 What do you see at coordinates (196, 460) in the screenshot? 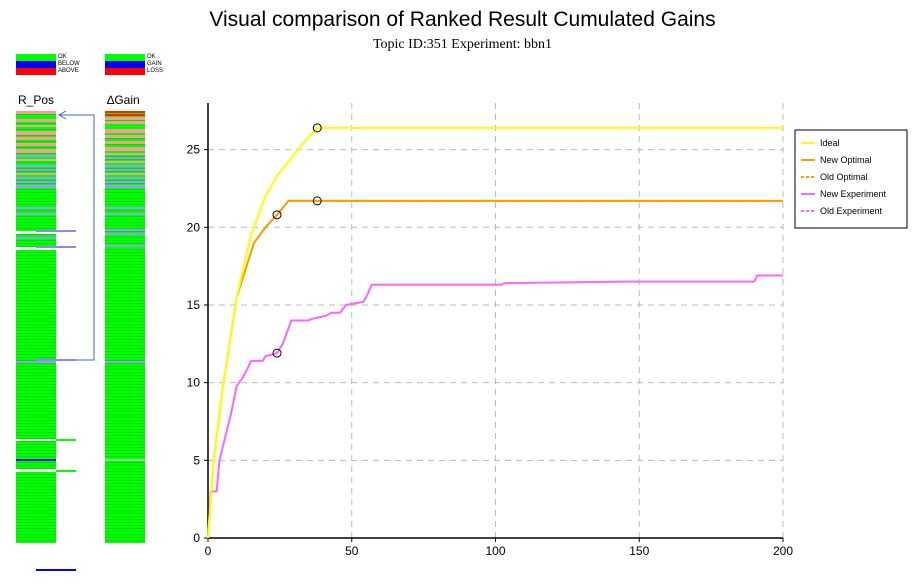
I see `y-tick-label: 5` at bounding box center [196, 460].